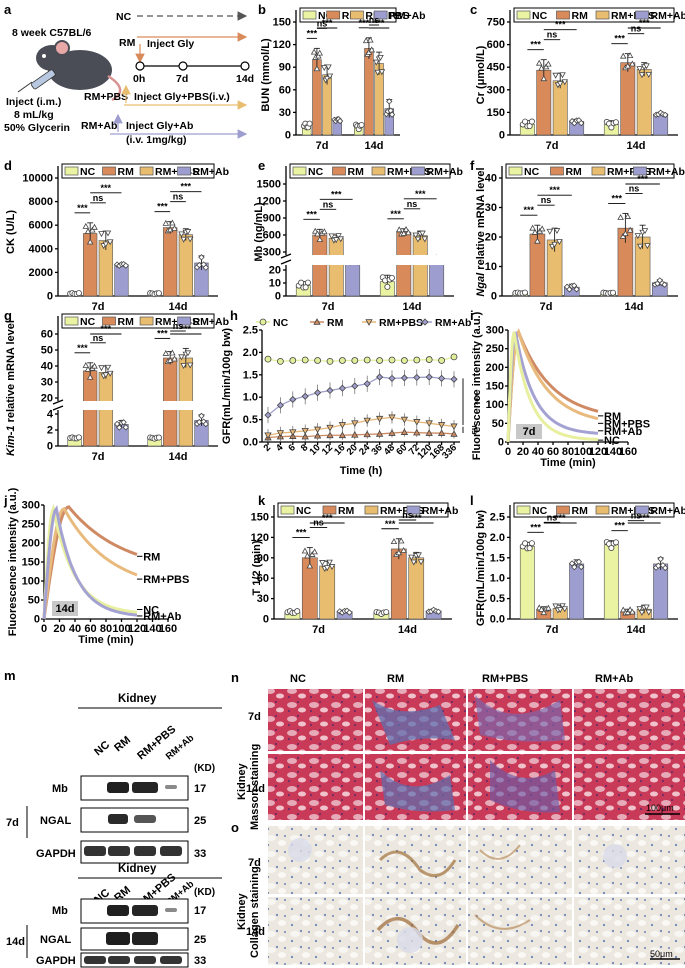  Describe the element at coordinates (8, 9) in the screenshot. I see `panel-label: a` at that location.